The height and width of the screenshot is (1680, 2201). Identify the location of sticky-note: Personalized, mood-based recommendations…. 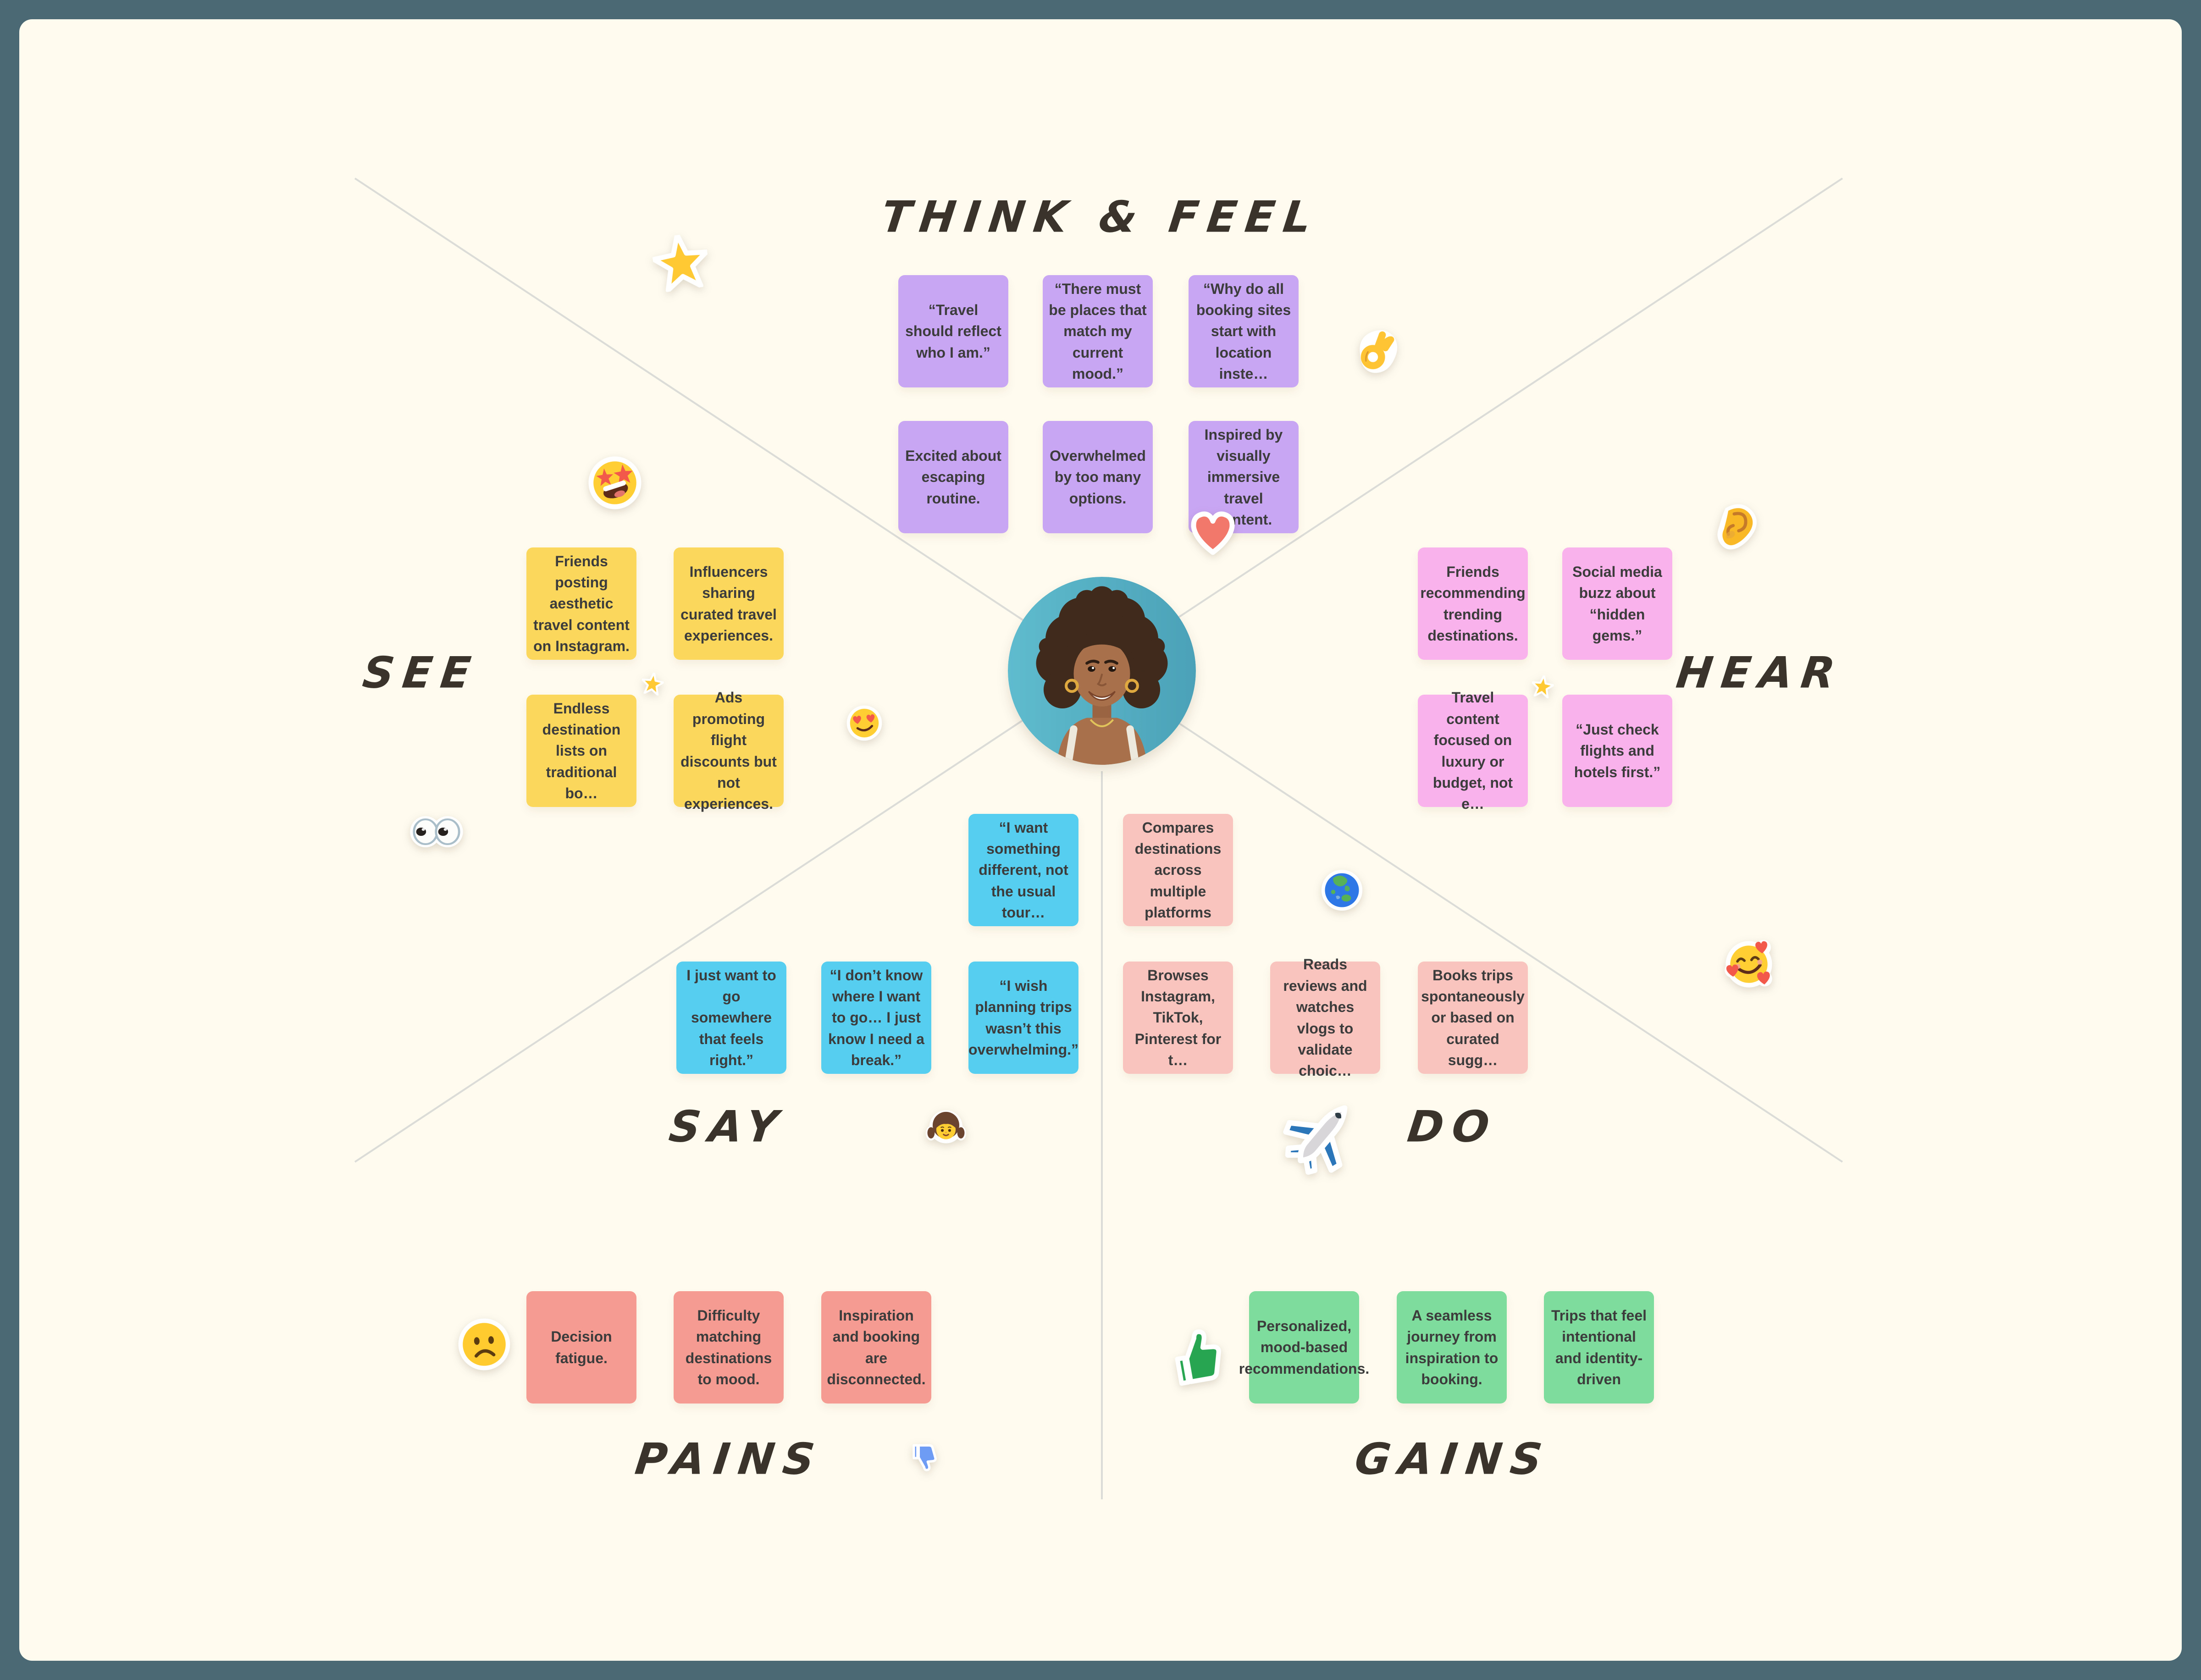
(1304, 1347).